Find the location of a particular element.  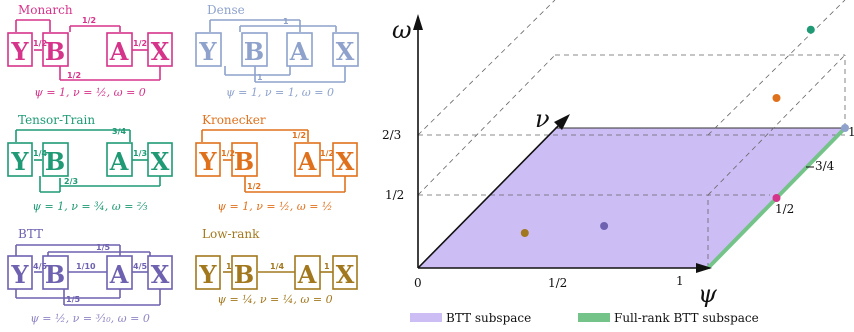

tick-origin: 0 is located at coordinates (418, 283).